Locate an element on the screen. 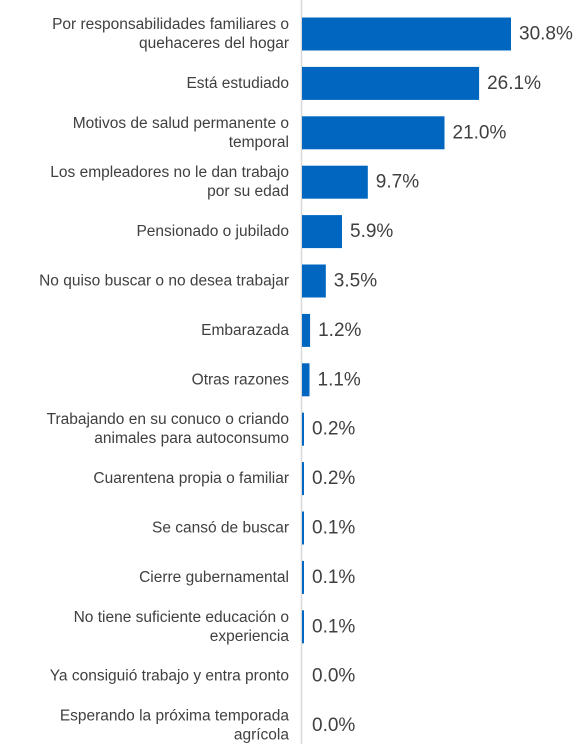 Image resolution: width=584 pixels, height=744 pixels. value-label-13: 0.1% is located at coordinates (333, 626).